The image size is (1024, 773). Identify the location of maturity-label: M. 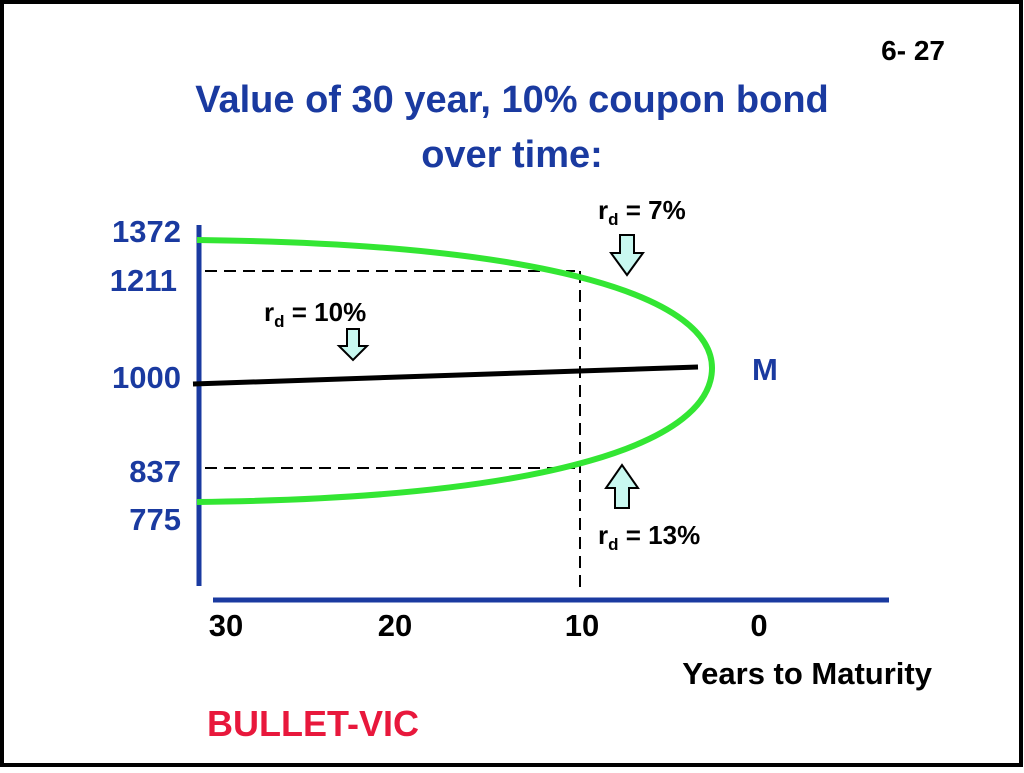
(765, 369).